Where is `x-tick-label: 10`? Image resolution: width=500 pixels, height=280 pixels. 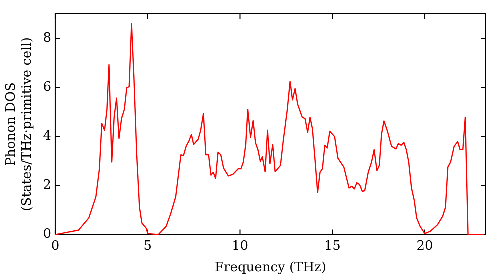
x-tick-label: 10 is located at coordinates (240, 246).